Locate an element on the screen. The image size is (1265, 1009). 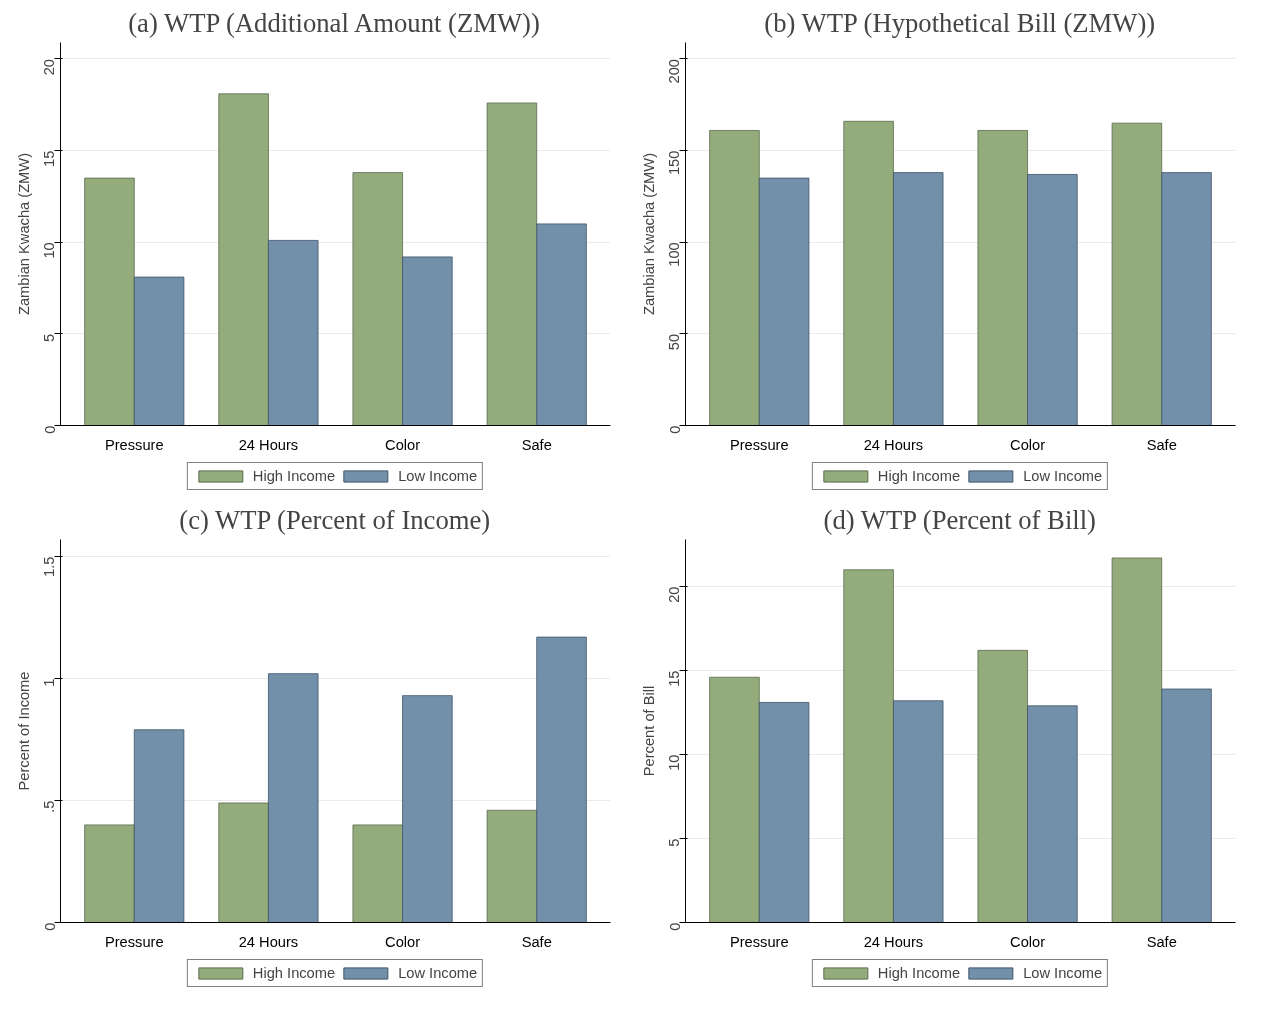
y-axis-title: Percent of Bill is located at coordinates (648, 731).